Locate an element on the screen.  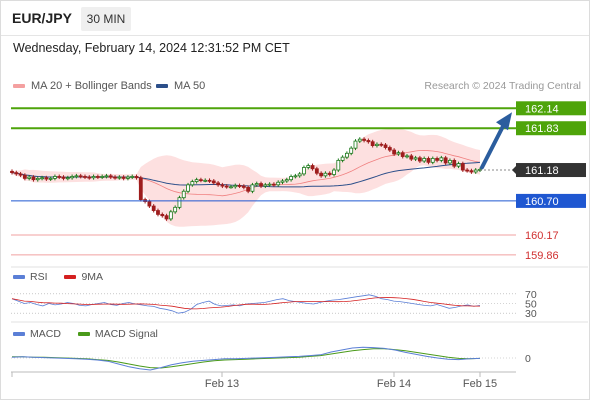
rsi-legend: RSI 9MA is located at coordinates (58, 277).